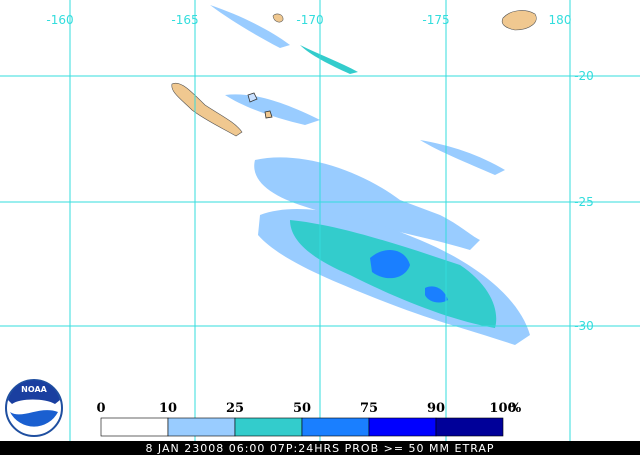 The image size is (640, 455). I want to click on latitude-label: -25, so click(584, 202).